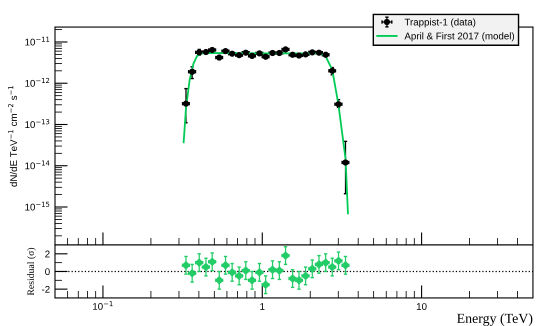  I want to click on y-axis-title: dN/dE TeV$^{−1}$ cm$^{−2}$ s$^{−1}$, so click(13, 136).